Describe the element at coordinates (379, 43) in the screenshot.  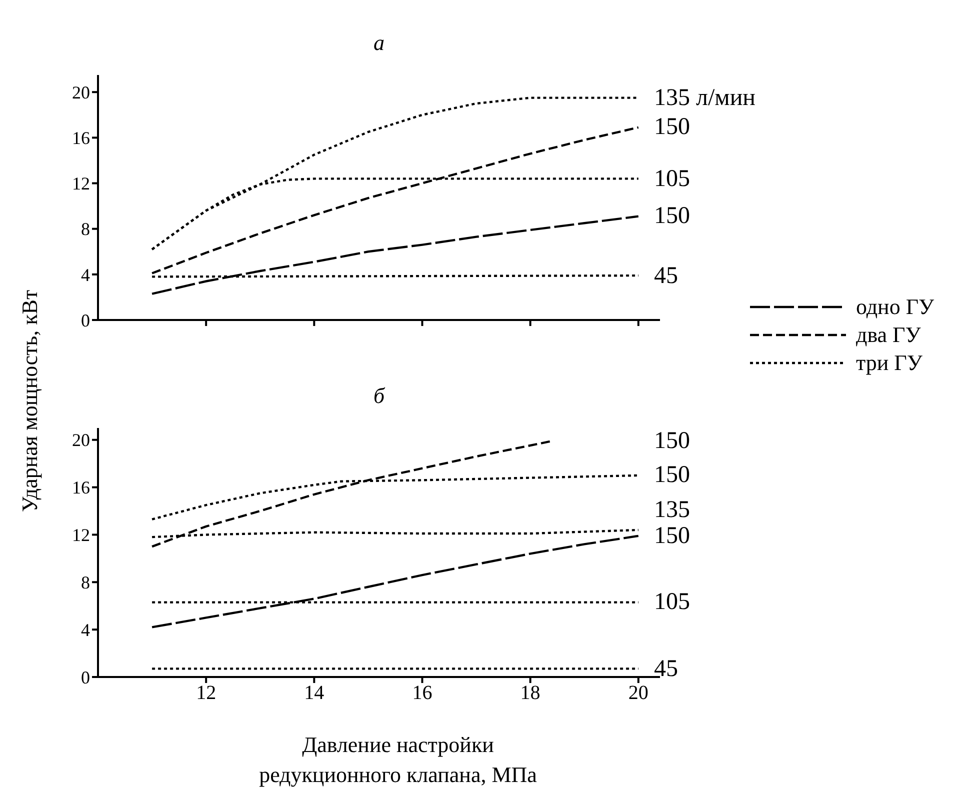
I see `chart-title: а` at that location.